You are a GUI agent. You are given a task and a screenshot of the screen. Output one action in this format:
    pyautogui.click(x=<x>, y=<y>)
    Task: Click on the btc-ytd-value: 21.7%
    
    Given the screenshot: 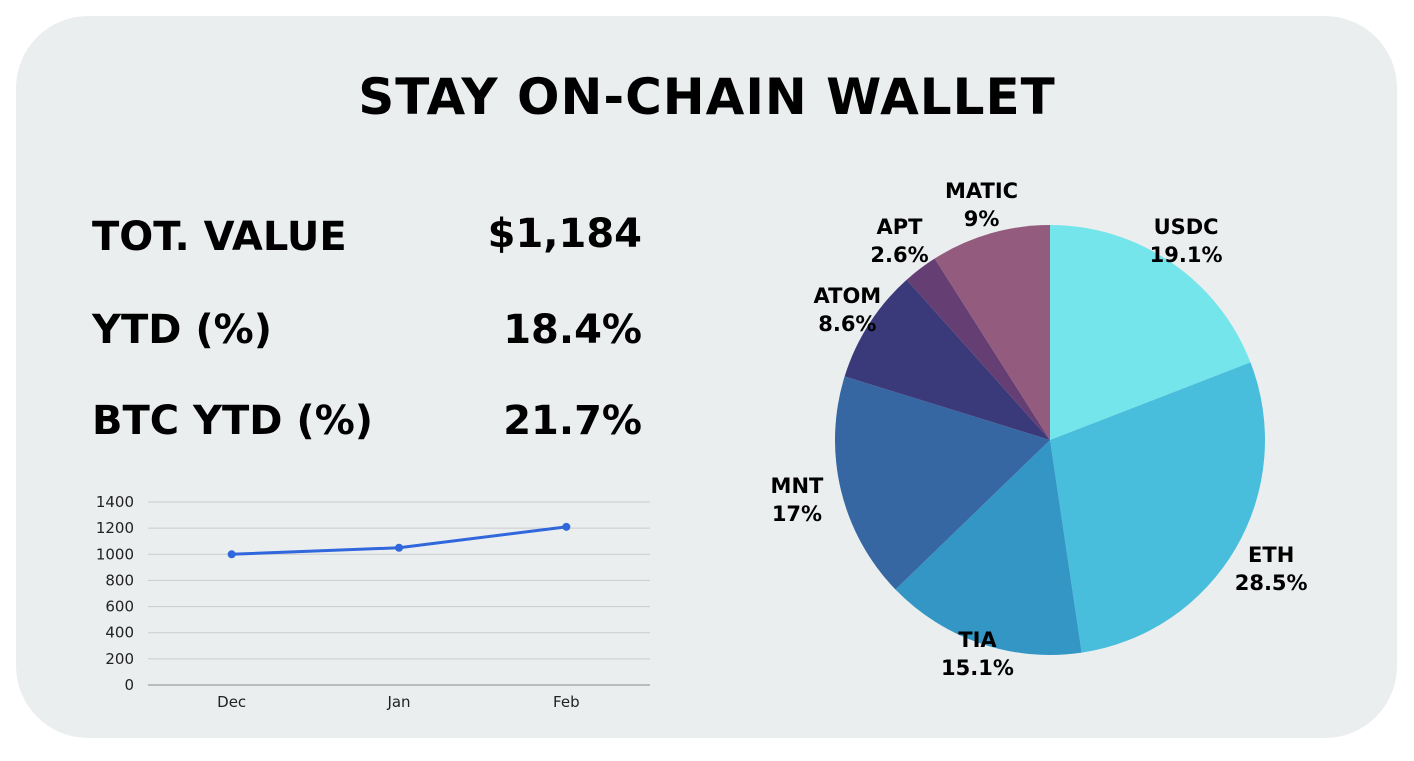 What is the action you would take?
    pyautogui.click(x=572, y=421)
    